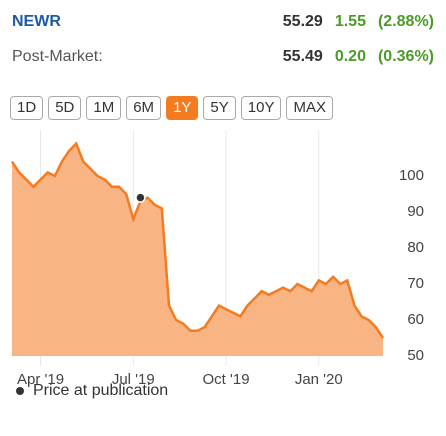  Describe the element at coordinates (415, 247) in the screenshot. I see `y-tick-label: 80` at that location.